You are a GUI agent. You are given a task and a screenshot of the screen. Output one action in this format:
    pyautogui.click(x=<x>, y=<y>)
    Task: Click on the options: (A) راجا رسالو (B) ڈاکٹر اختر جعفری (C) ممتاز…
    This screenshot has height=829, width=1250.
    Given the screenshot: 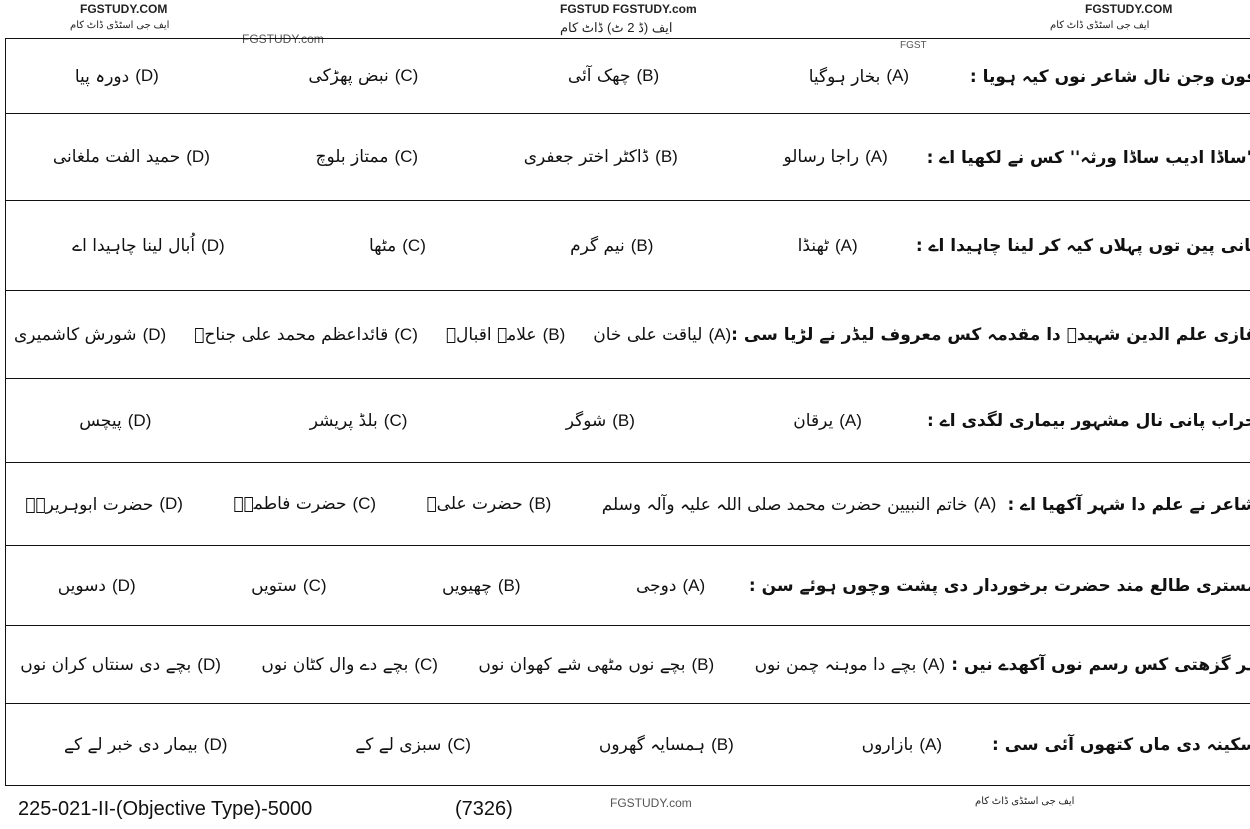 What is the action you would take?
    pyautogui.click(x=470, y=157)
    